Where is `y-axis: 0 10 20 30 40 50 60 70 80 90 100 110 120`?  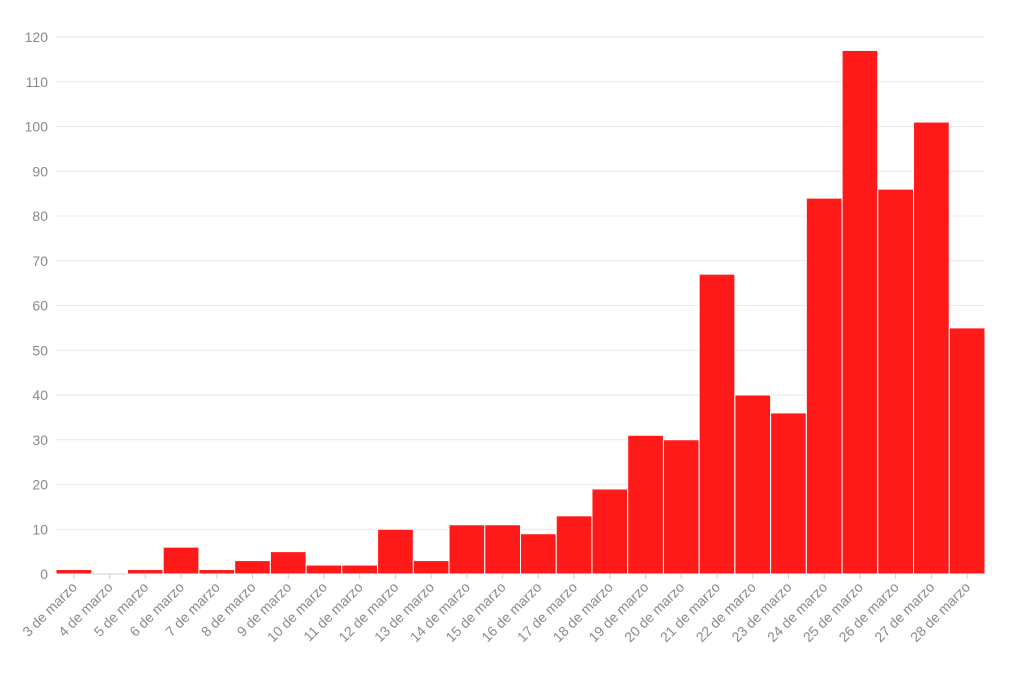 y-axis: 0 10 20 30 40 50 60 70 80 90 100 110 120 is located at coordinates (37, 305).